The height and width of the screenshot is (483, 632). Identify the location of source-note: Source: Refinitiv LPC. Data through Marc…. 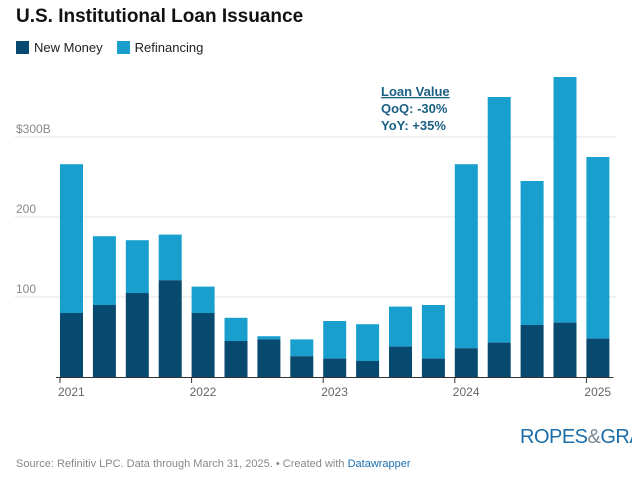
(182, 464).